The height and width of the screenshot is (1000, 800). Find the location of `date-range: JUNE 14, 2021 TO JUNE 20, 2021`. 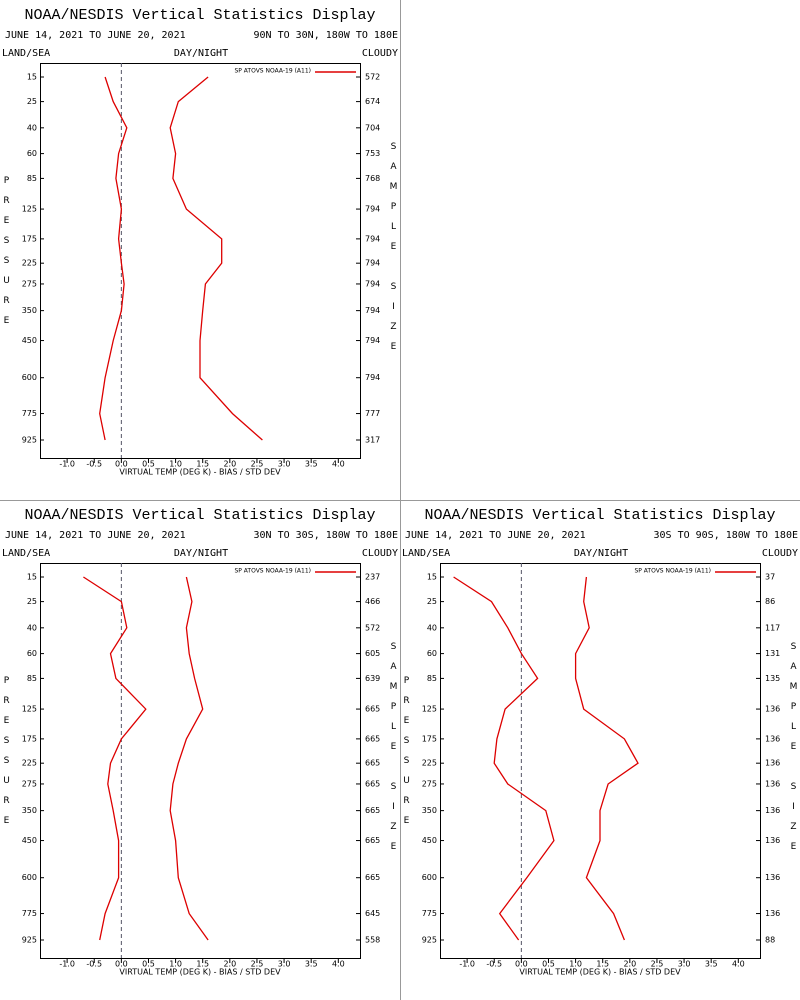

date-range: JUNE 14, 2021 TO JUNE 20, 2021 is located at coordinates (495, 535).